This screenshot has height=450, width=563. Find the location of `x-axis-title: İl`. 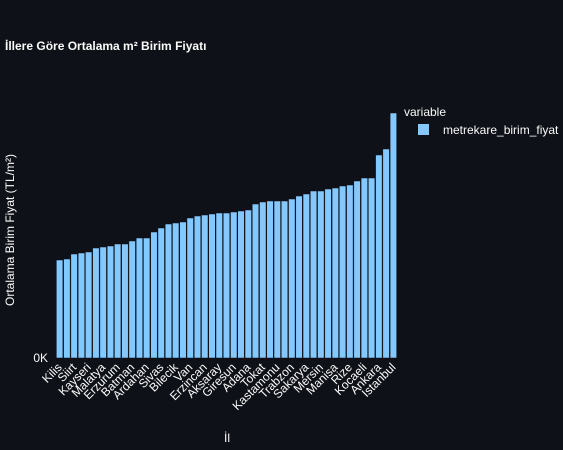

x-axis-title: İl is located at coordinates (227, 438).